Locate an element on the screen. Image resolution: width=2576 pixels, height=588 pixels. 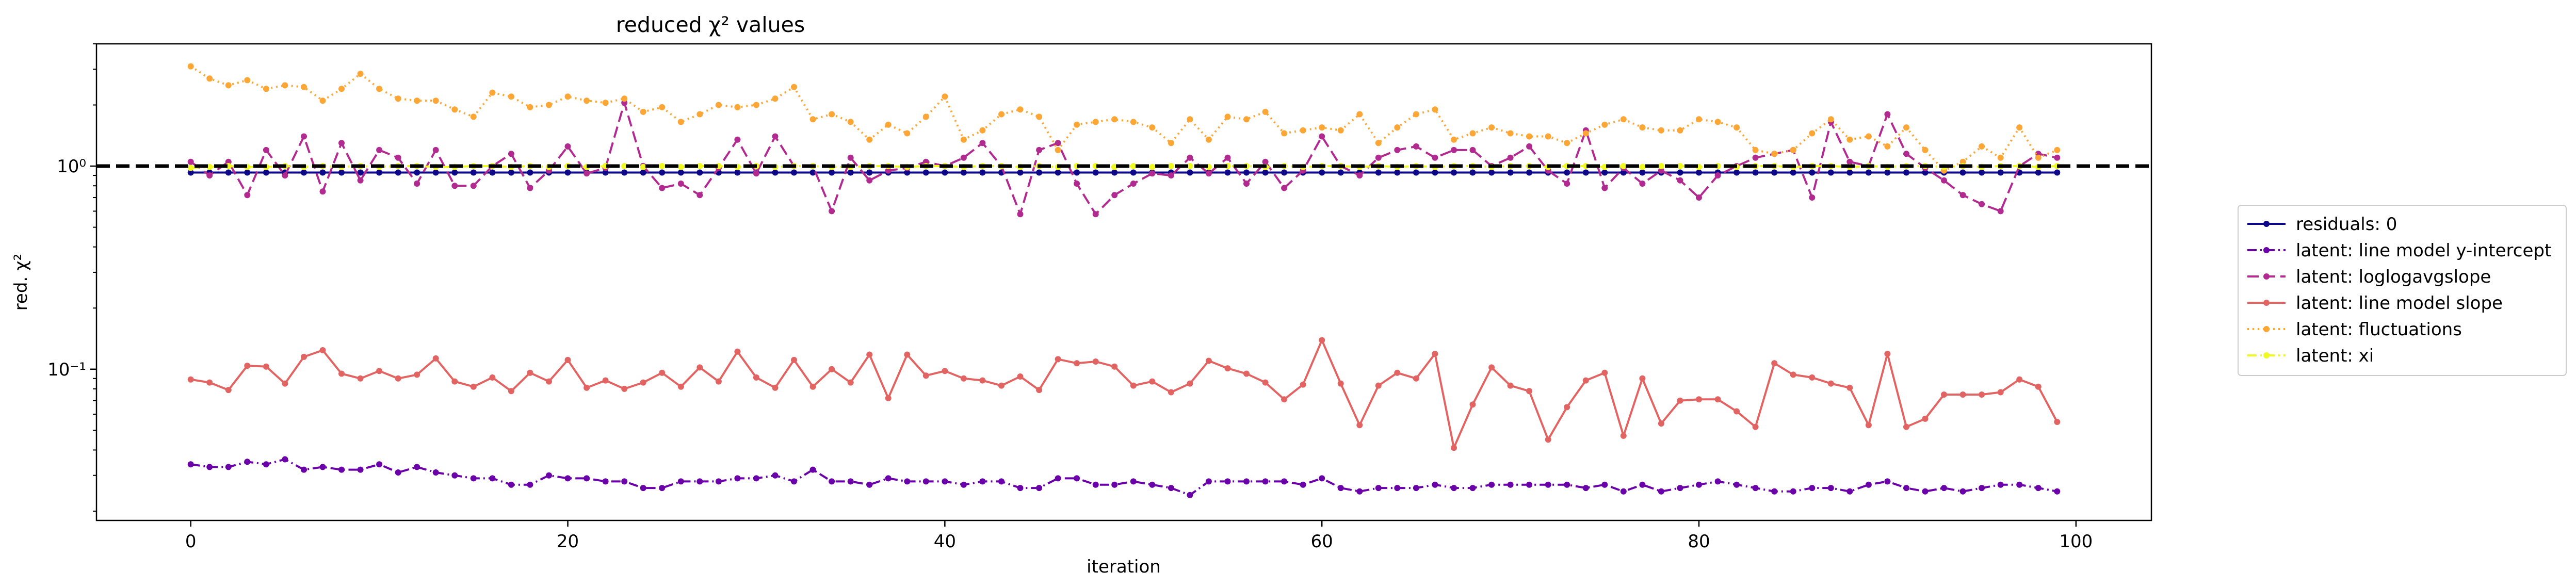
y-tick-label: 10⁻¹ is located at coordinates (66, 370).